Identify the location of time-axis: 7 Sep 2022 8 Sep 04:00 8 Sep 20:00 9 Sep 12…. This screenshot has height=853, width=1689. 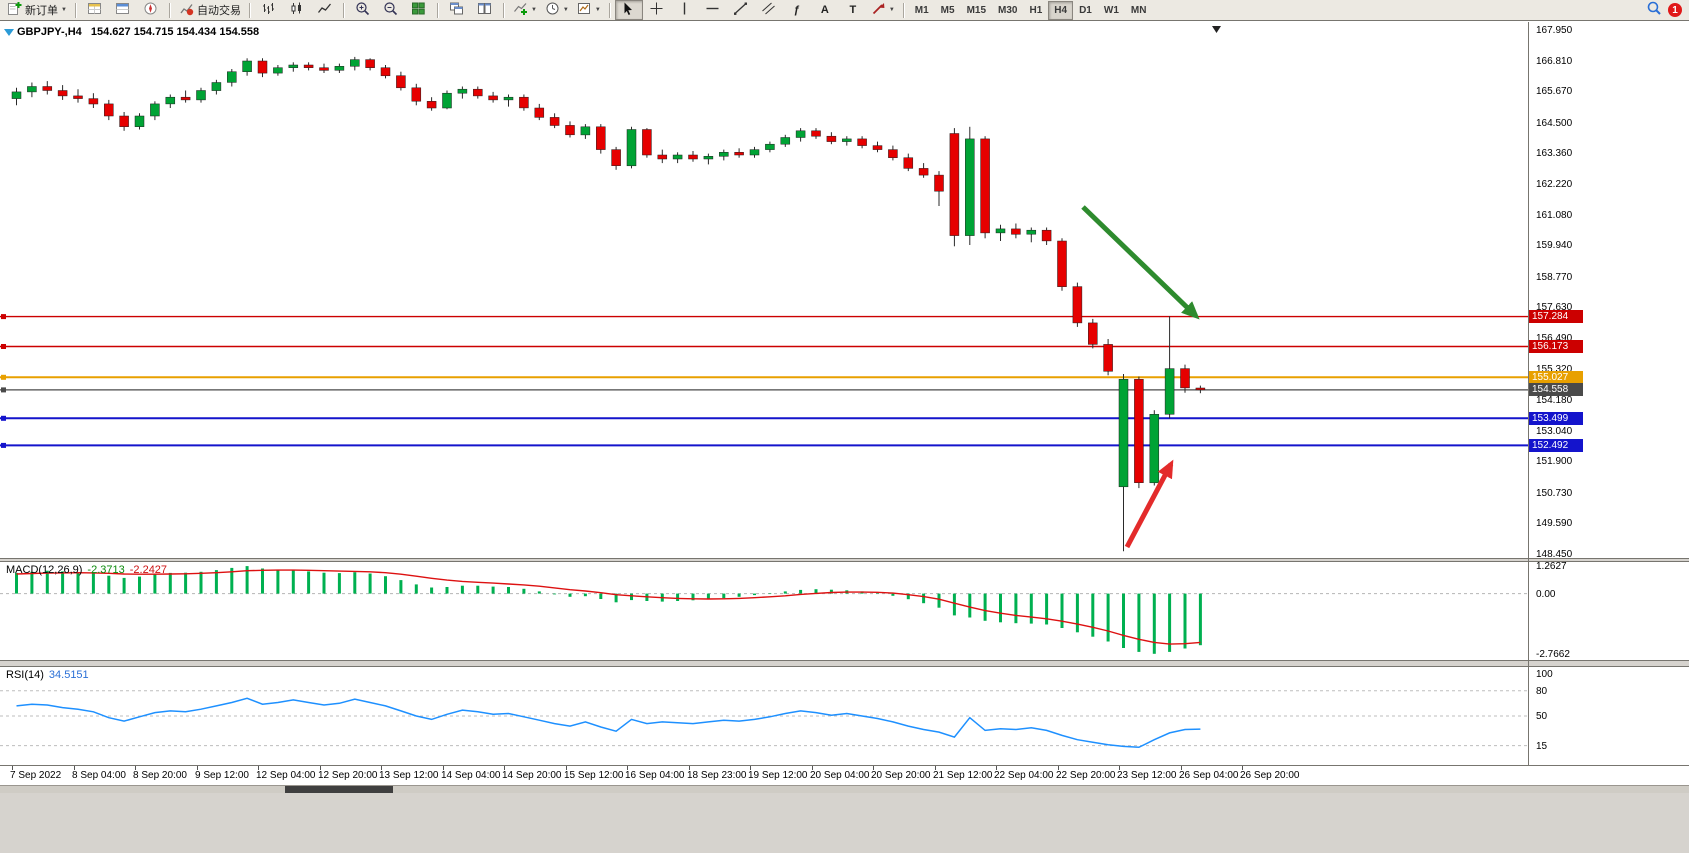
(844, 775).